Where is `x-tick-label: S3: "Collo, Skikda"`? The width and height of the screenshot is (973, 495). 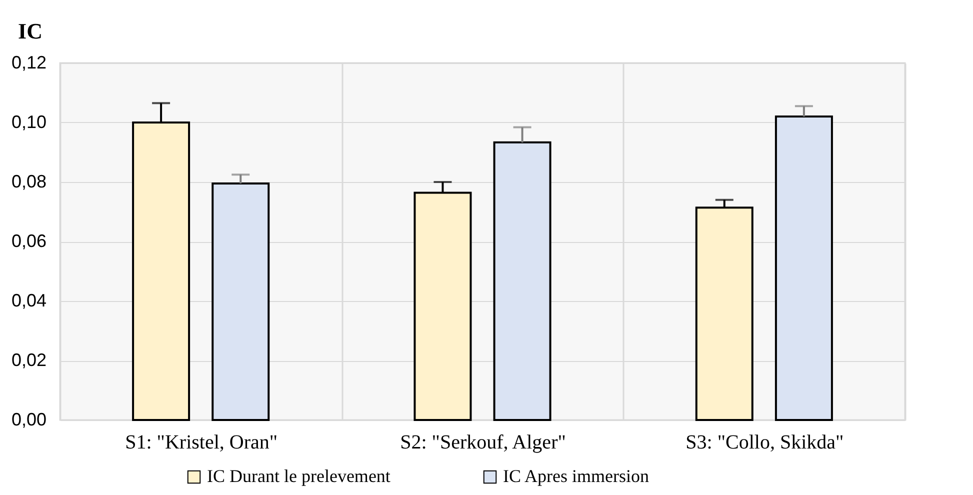 x-tick-label: S3: "Collo, Skikda" is located at coordinates (765, 443).